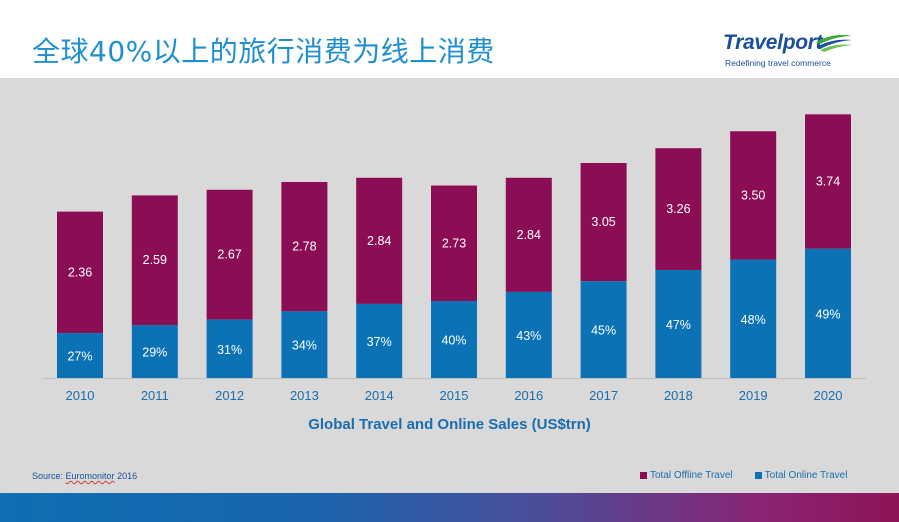  I want to click on data-label-online-2011: 29%, so click(154, 353).